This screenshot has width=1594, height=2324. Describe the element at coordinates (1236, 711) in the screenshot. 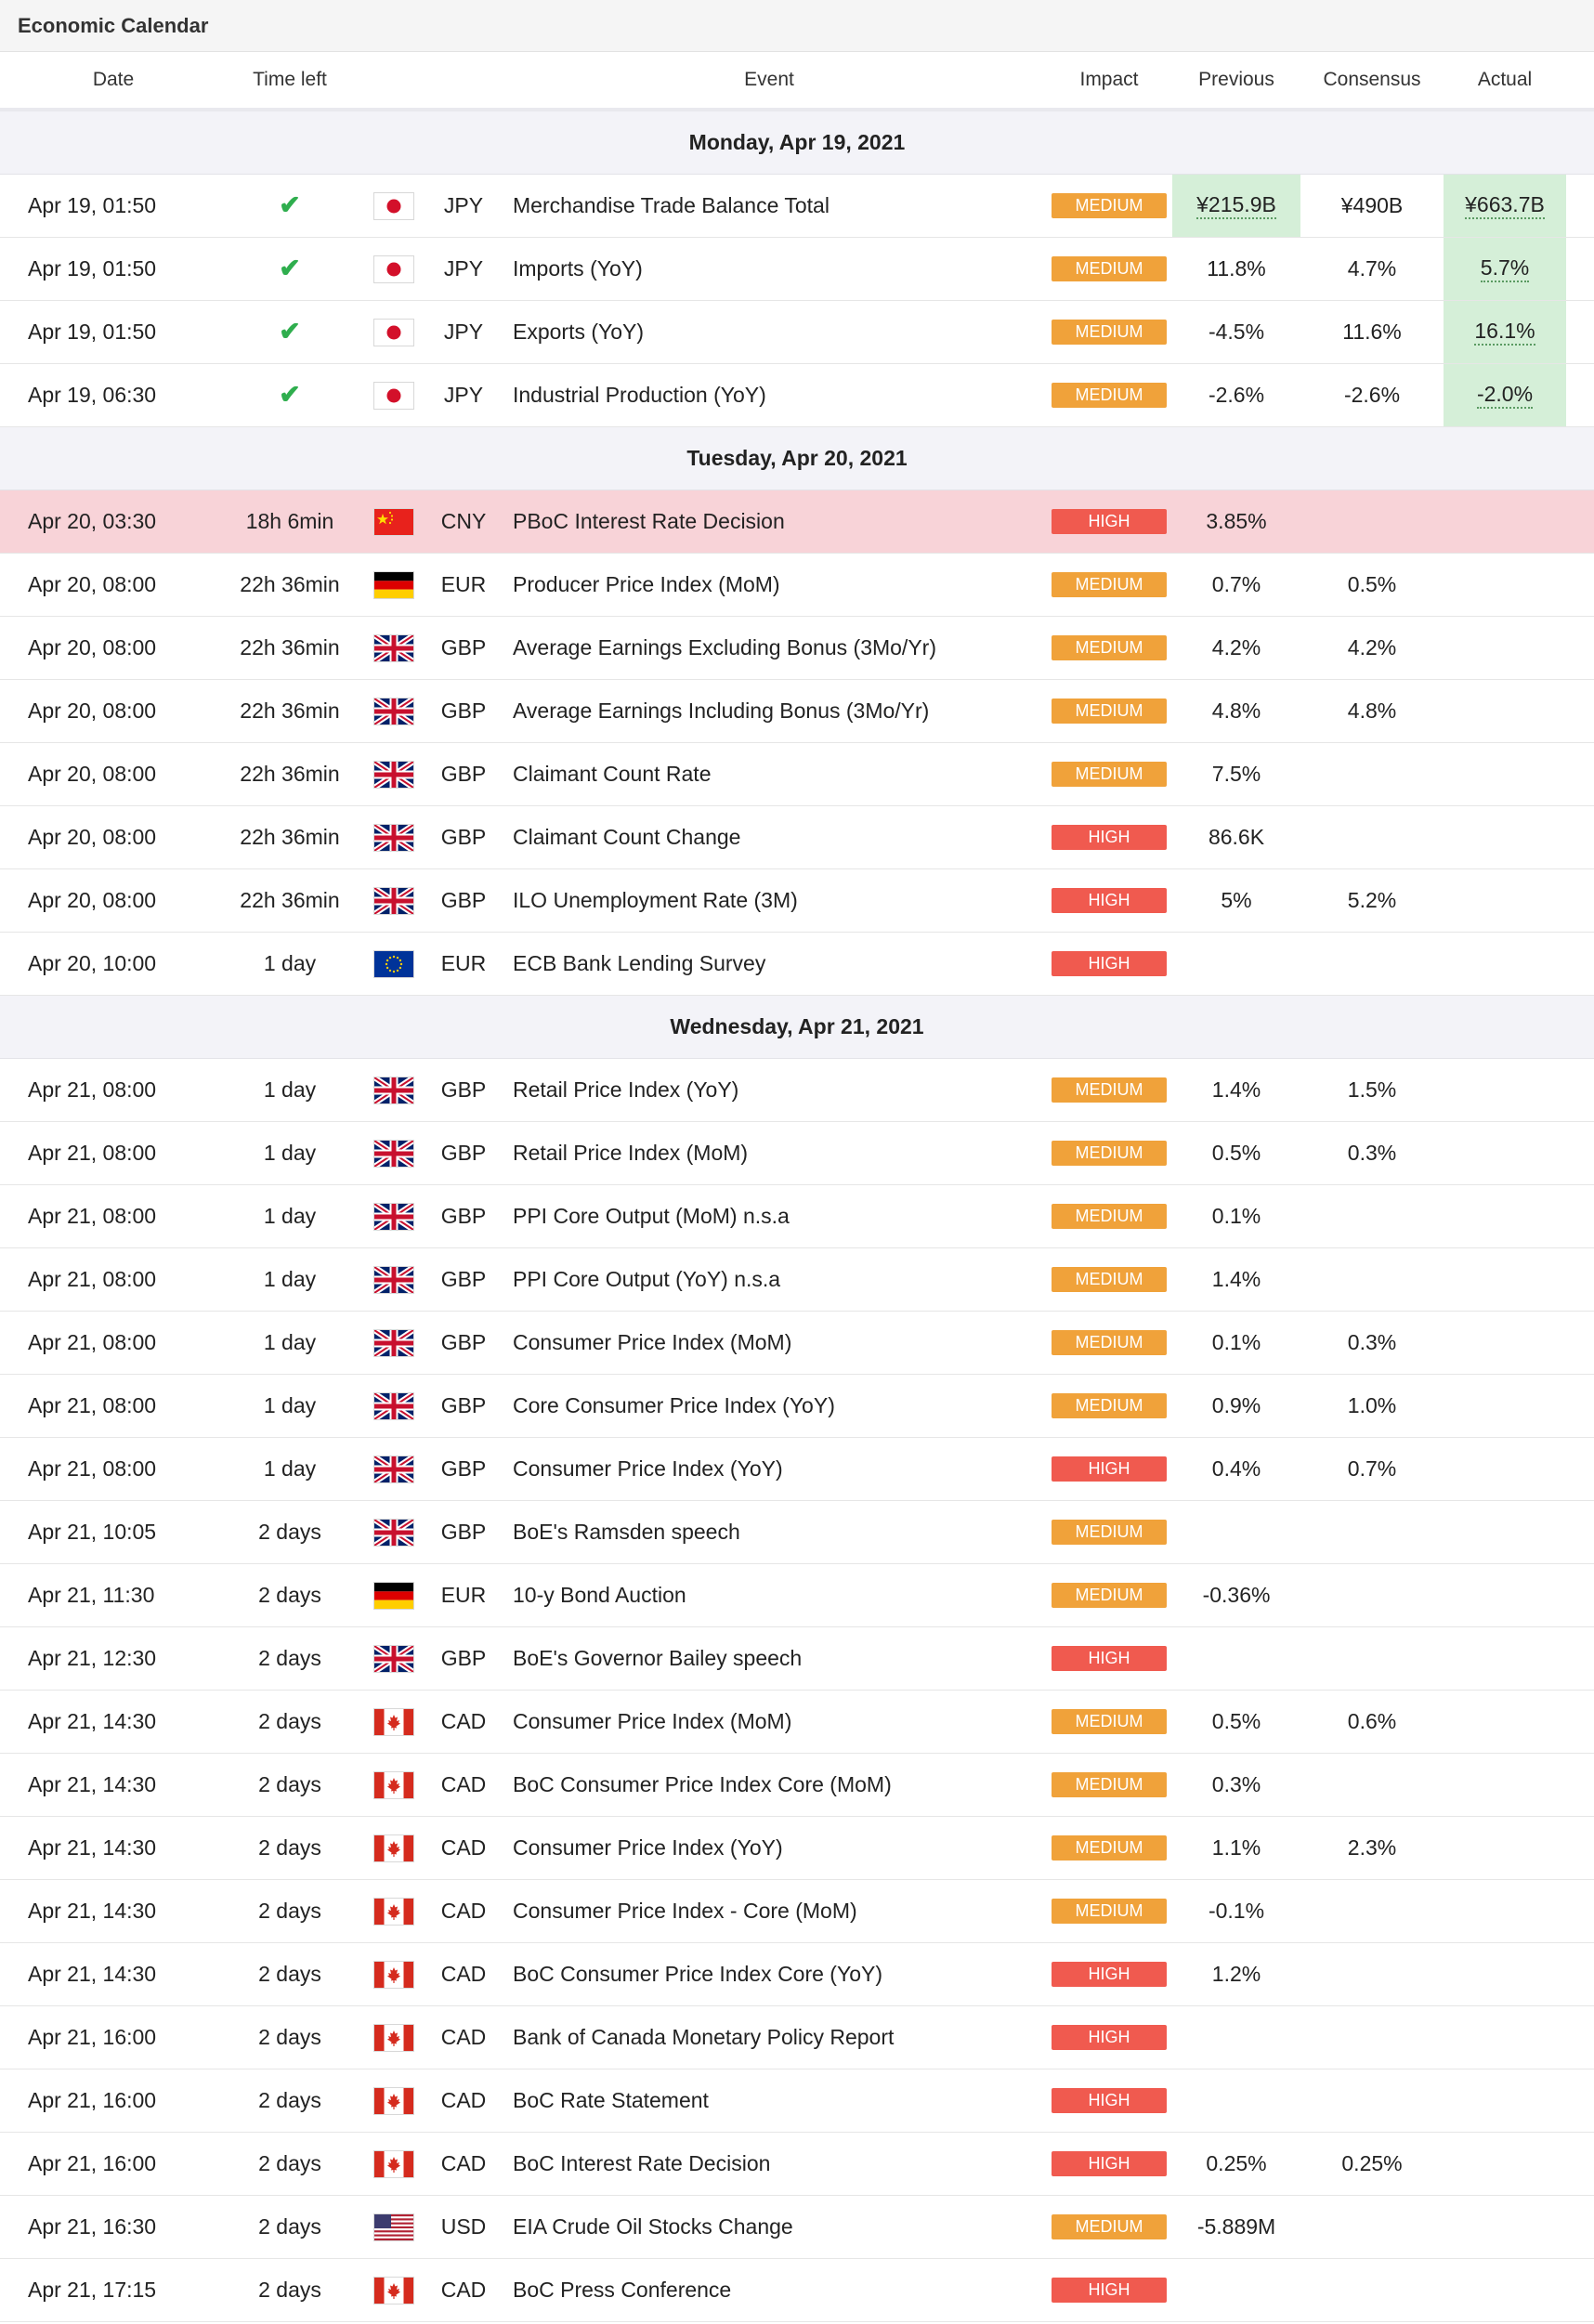

I see `previous-value-cell: 4.8%` at that location.